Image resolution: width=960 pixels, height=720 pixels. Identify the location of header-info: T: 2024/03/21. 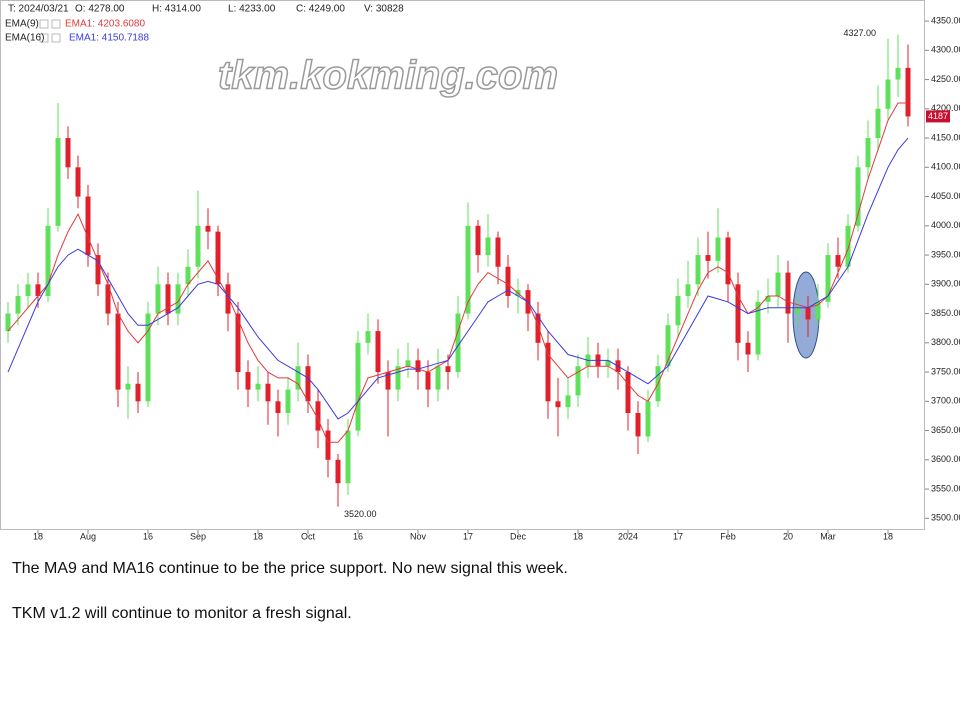
(38, 9).